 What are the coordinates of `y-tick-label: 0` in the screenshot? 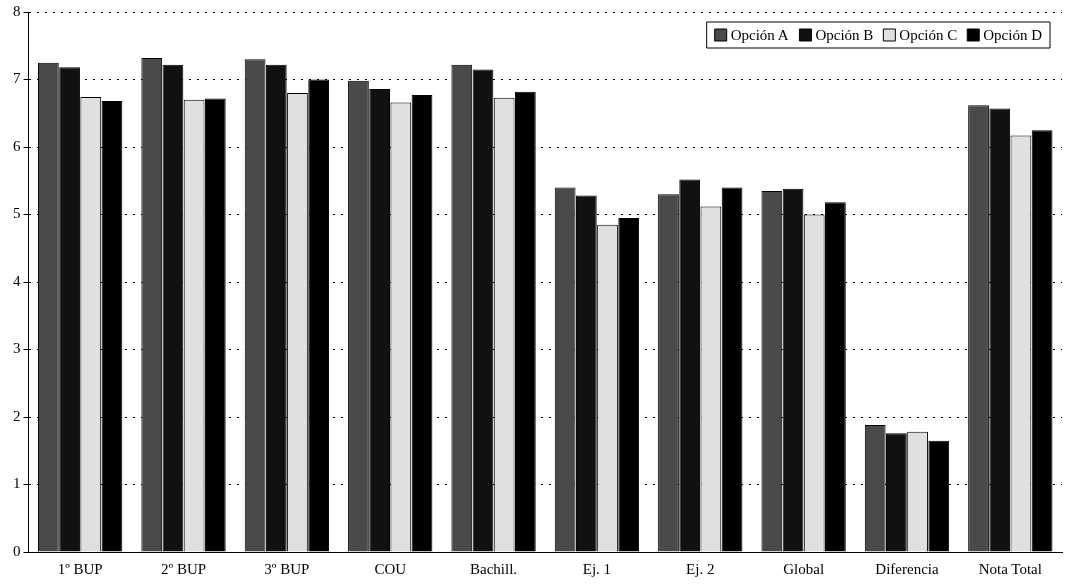 It's located at (17, 550).